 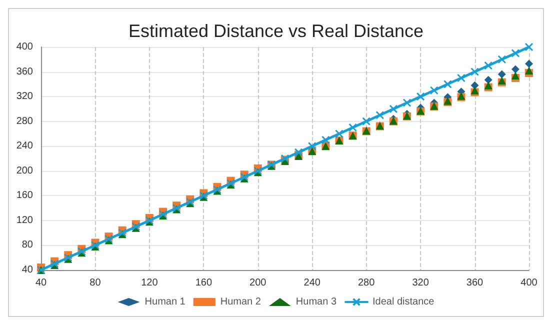 I want to click on y-tick-label: 280, so click(x=25, y=121).